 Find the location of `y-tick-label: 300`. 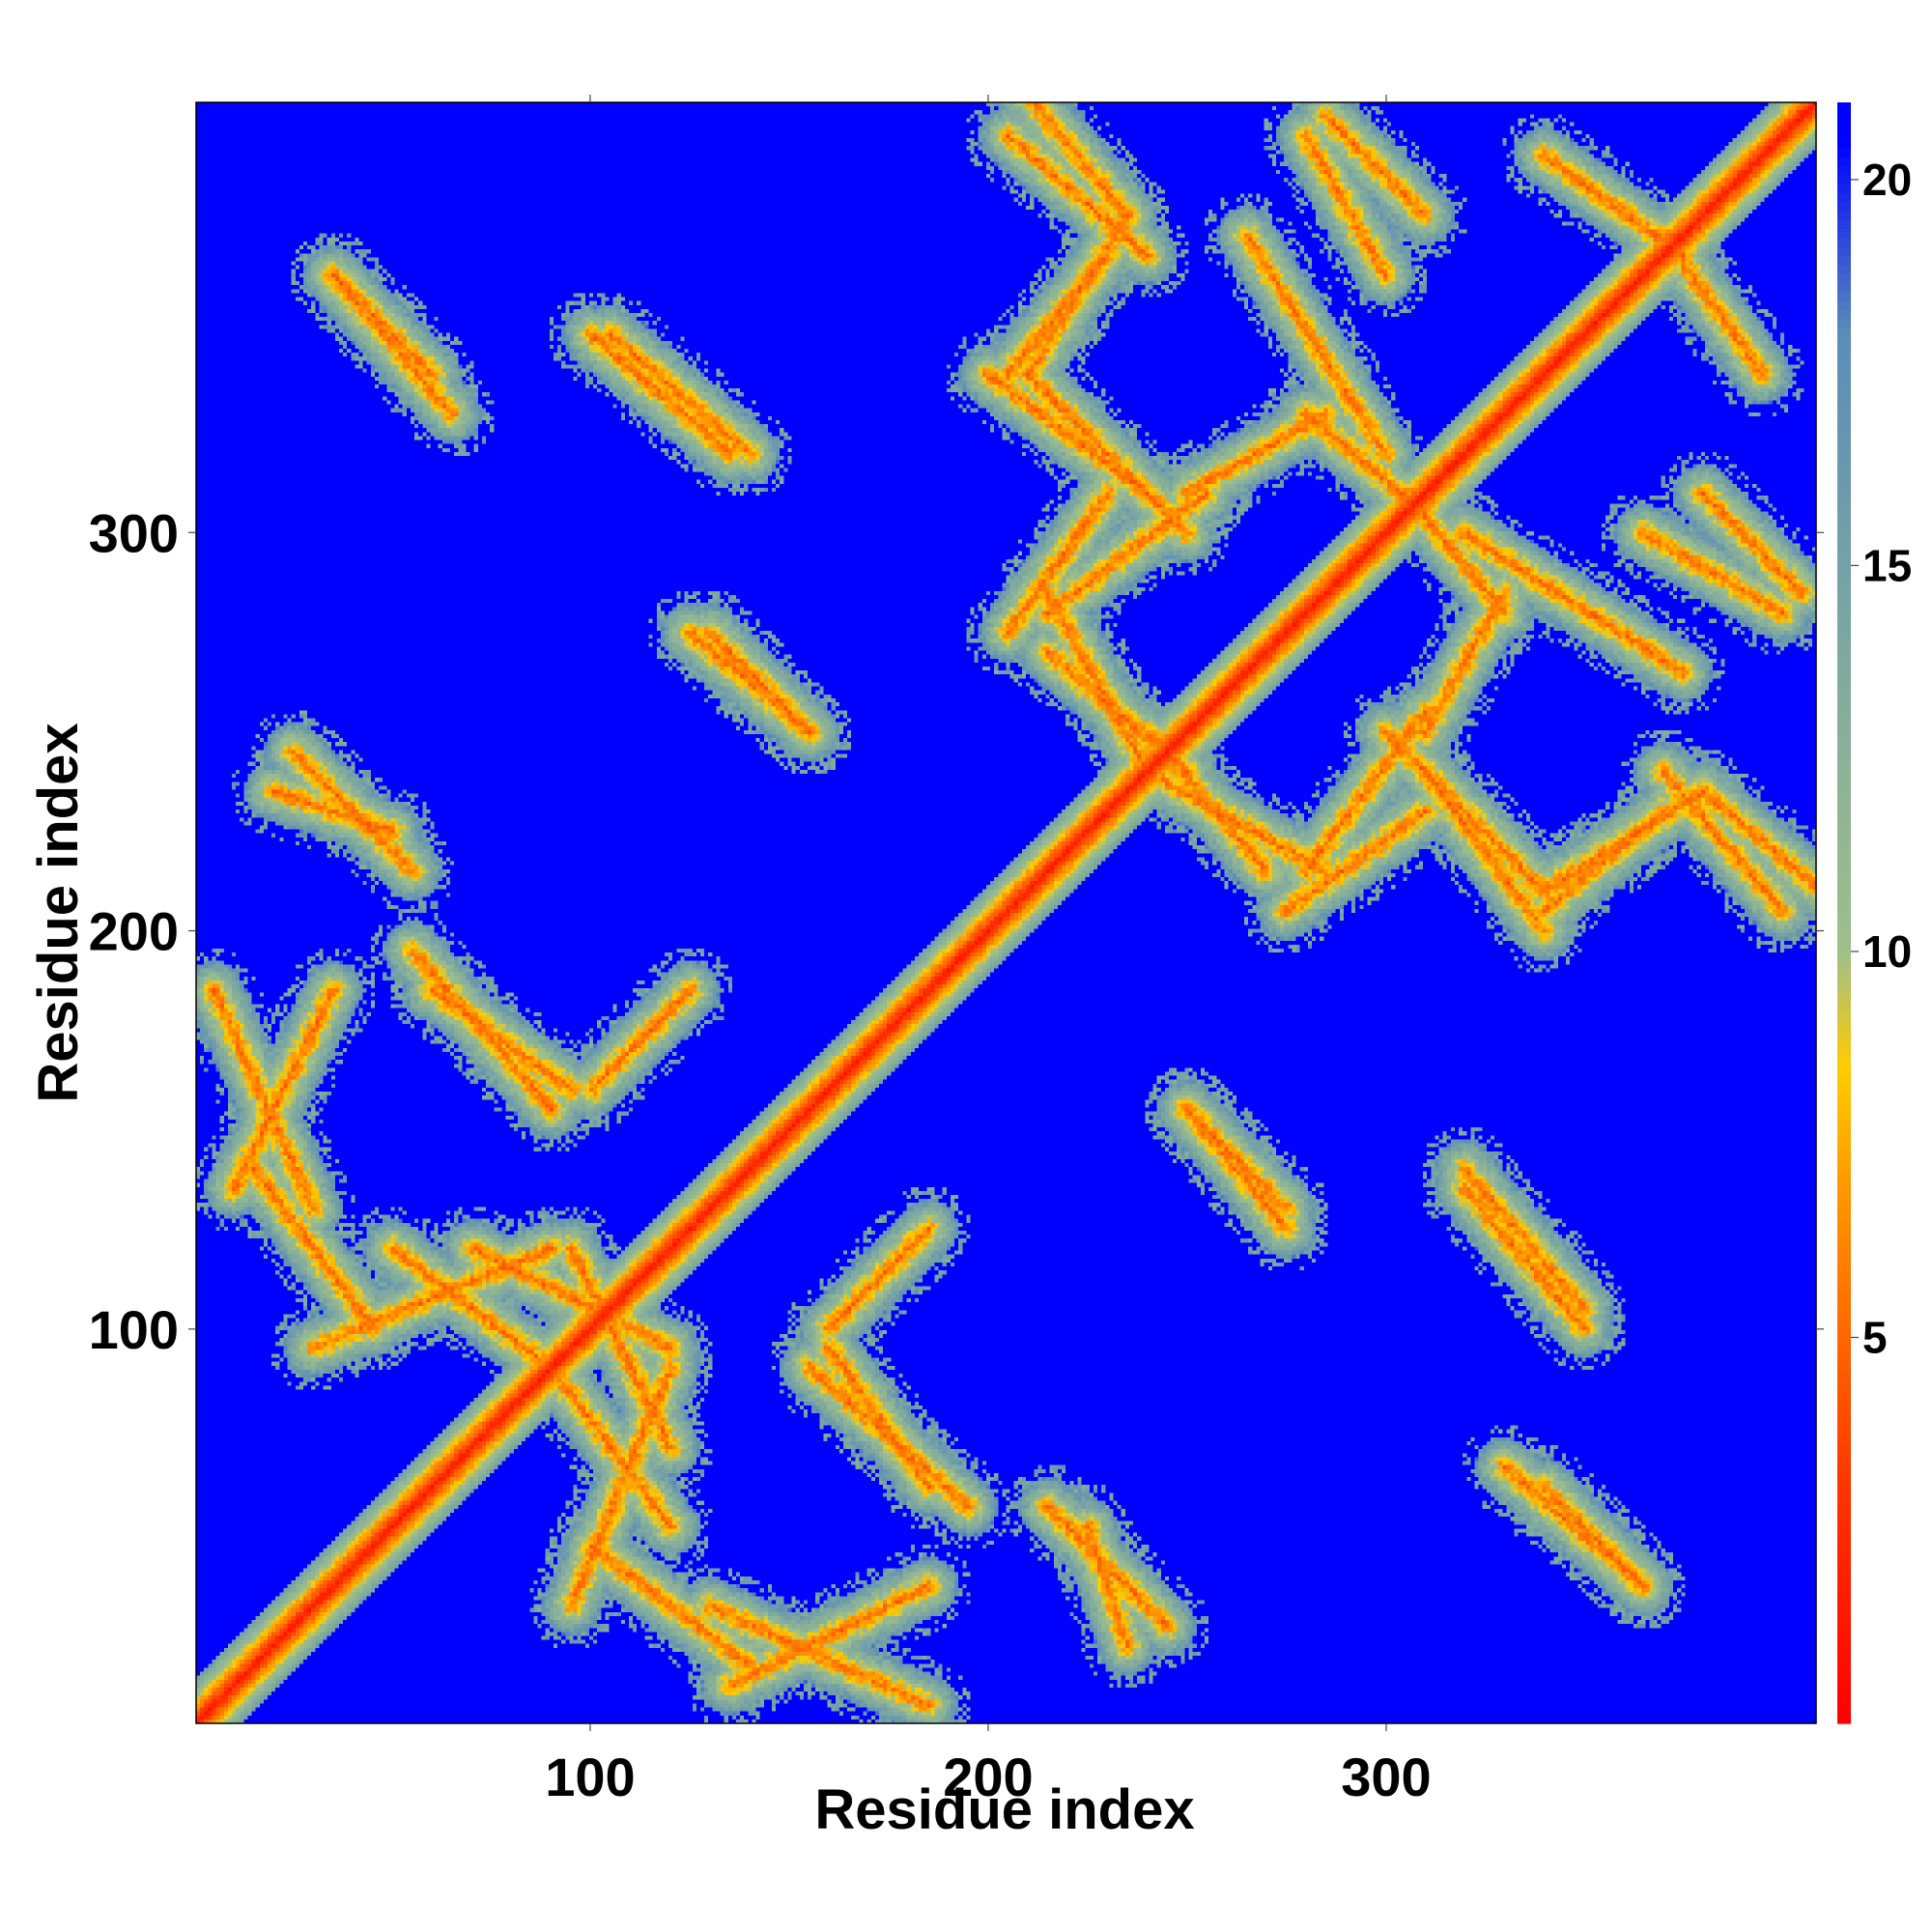

y-tick-label: 300 is located at coordinates (134, 532).